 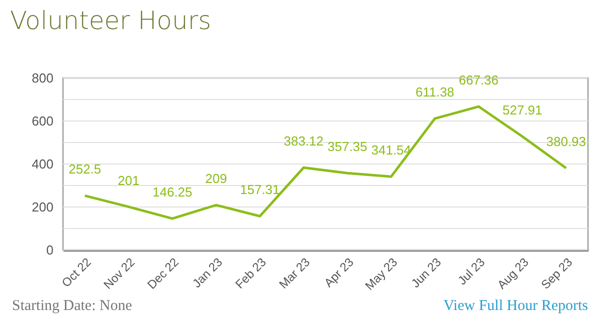 What do you see at coordinates (216, 178) in the screenshot?
I see `data-label: 209` at bounding box center [216, 178].